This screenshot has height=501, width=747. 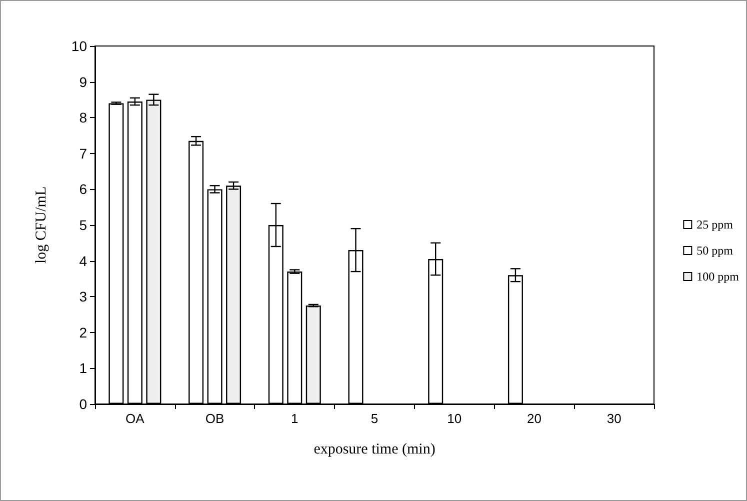 I want to click on y-tick-label: 10, so click(x=79, y=46).